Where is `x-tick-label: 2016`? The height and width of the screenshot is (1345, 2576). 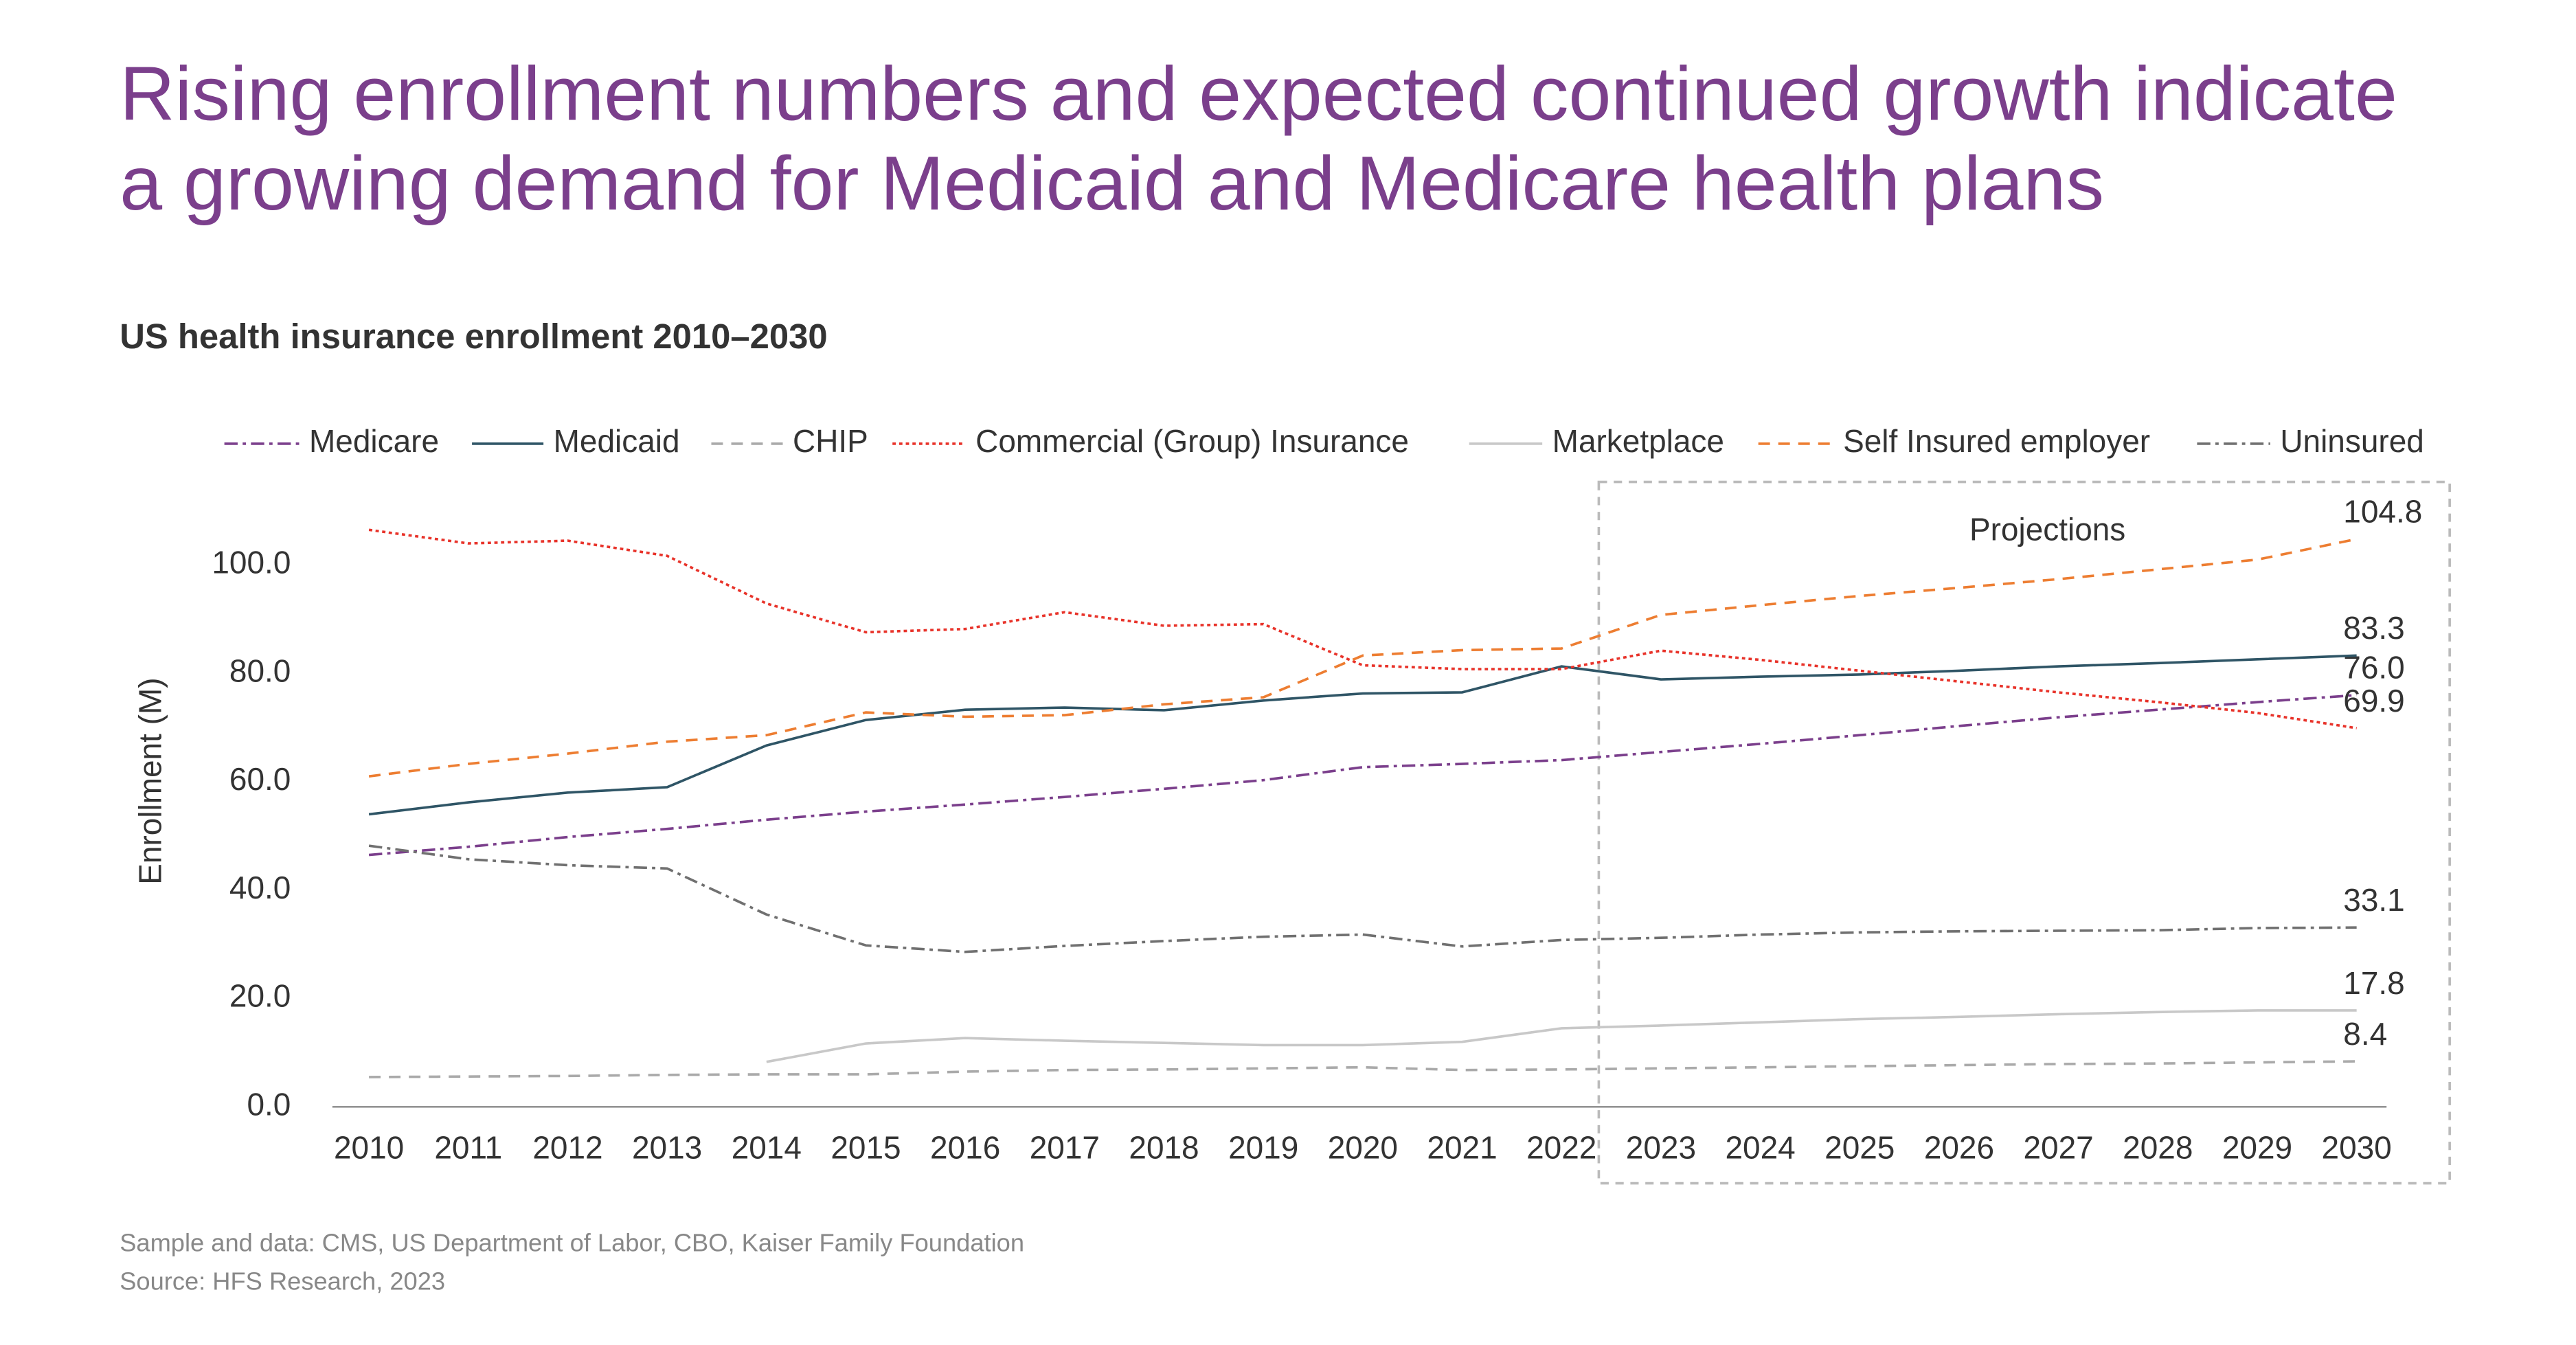 x-tick-label: 2016 is located at coordinates (965, 1147).